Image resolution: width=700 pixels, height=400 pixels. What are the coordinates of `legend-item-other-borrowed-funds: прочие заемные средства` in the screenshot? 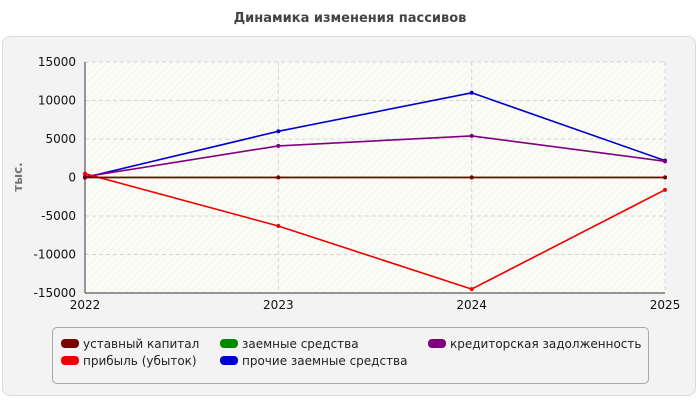 It's located at (314, 361).